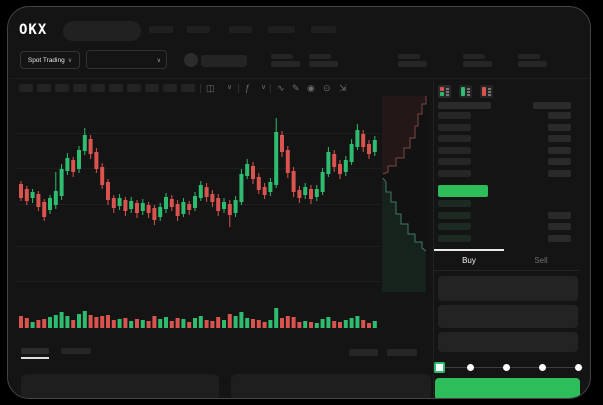 The width and height of the screenshot is (603, 405). I want to click on chart-type-icon: ◫, so click(210, 88).